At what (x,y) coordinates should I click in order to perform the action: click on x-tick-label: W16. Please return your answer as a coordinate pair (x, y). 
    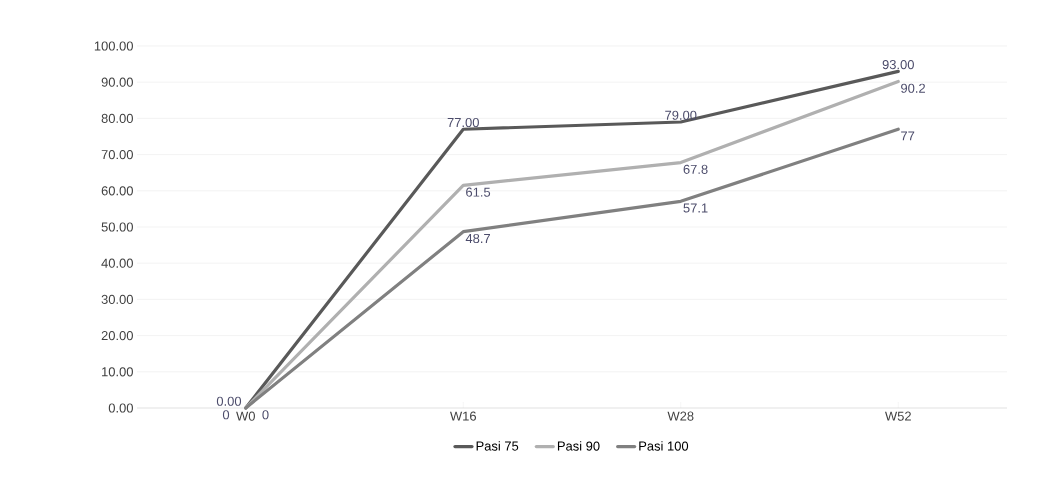
    Looking at the image, I should click on (463, 416).